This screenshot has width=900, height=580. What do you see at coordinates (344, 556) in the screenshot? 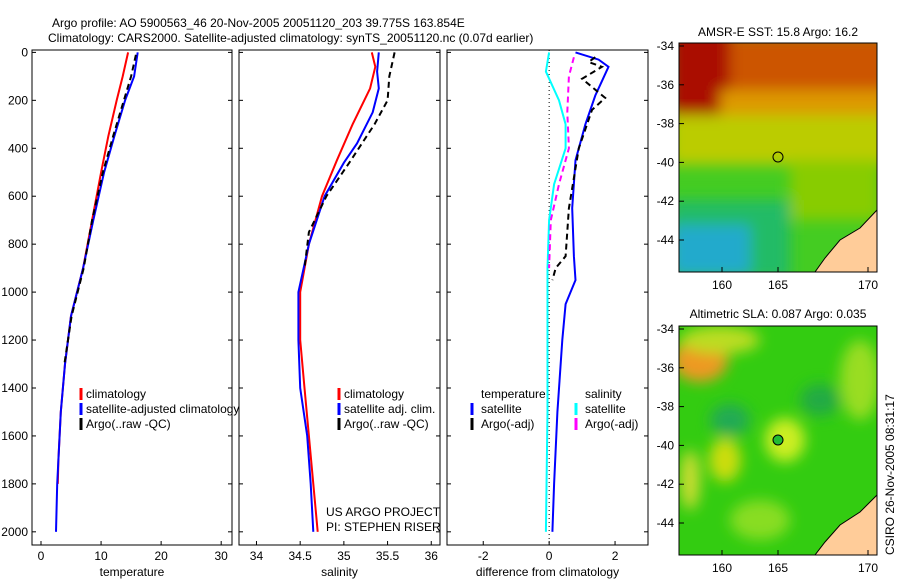
I see `x-tick-label: 35` at bounding box center [344, 556].